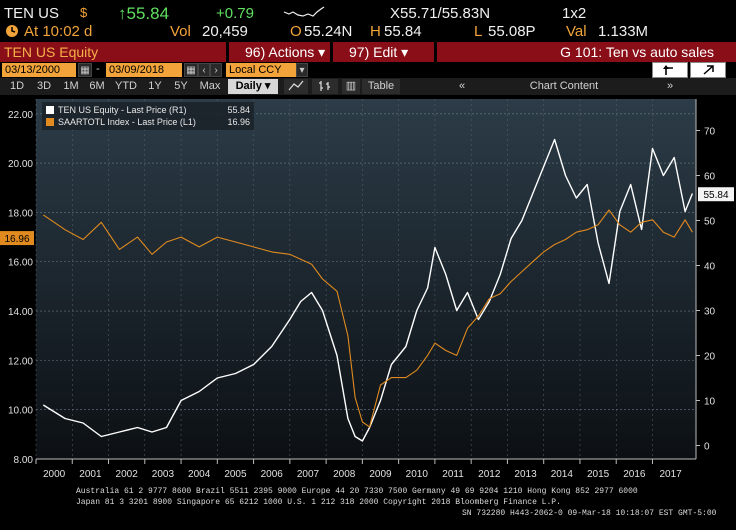 The width and height of the screenshot is (736, 530). I want to click on bar-tool-icon, so click(325, 86).